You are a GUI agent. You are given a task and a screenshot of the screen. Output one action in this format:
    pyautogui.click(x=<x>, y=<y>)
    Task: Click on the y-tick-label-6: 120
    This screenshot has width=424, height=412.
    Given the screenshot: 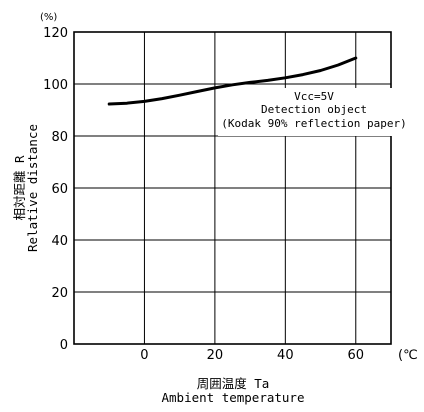 What is the action you would take?
    pyautogui.click(x=55, y=33)
    